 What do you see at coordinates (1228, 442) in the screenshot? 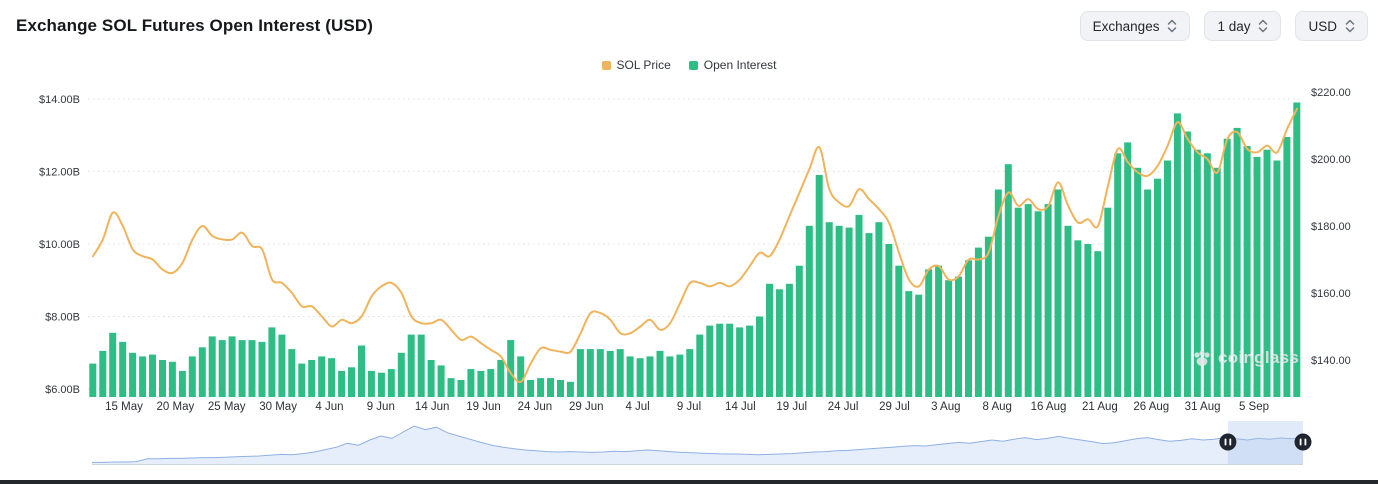
I see `navigator-handle-left` at bounding box center [1228, 442].